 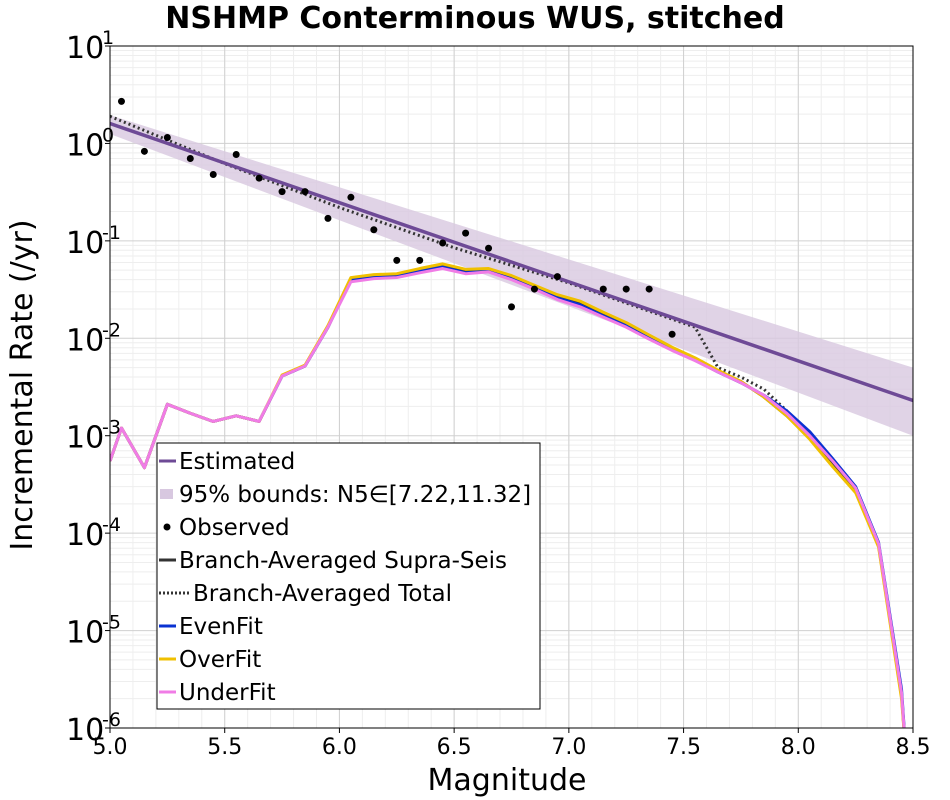 What do you see at coordinates (221, 627) in the screenshot?
I see `legend-label-evenfit: EvenFit` at bounding box center [221, 627].